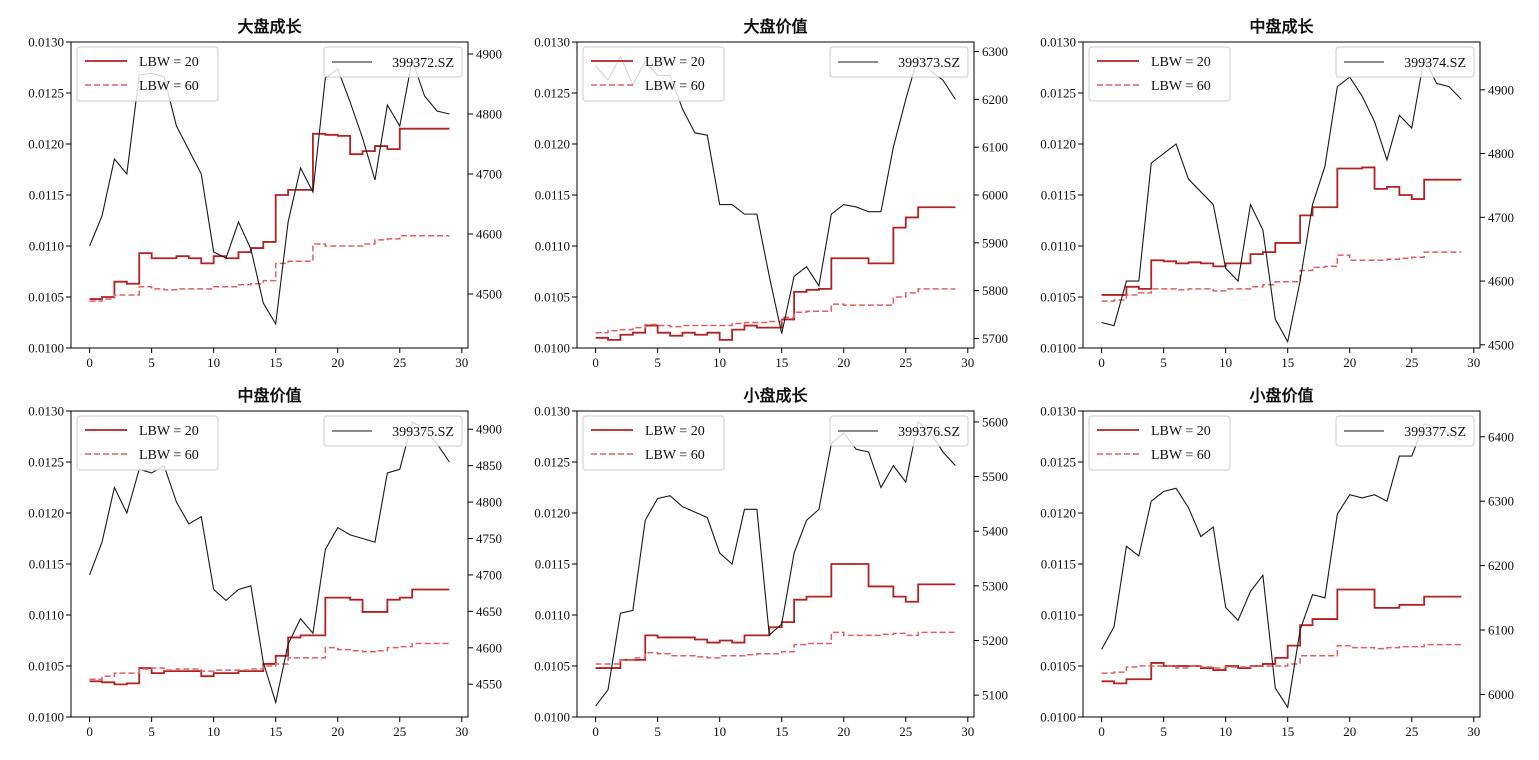 This screenshot has height=760, width=1539. I want to click on legend-right: 399377.SZ, so click(1405, 431).